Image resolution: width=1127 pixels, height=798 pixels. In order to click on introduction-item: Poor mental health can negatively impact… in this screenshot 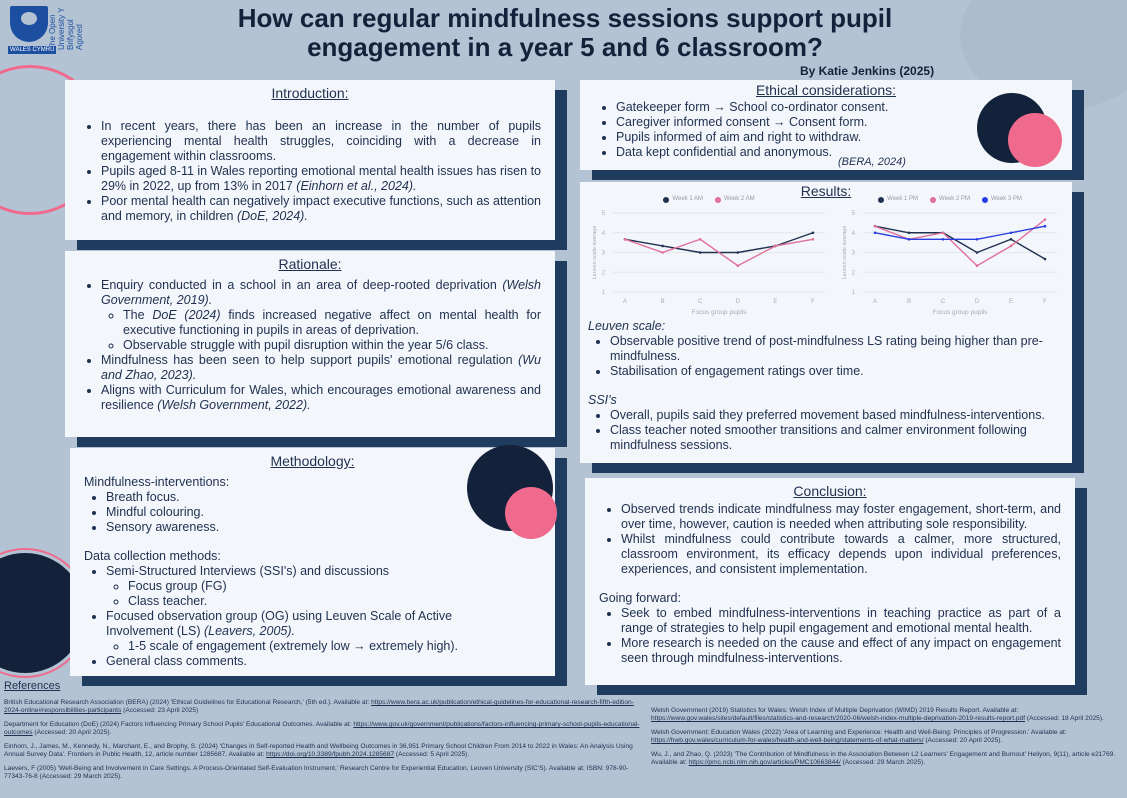, I will do `click(321, 209)`.